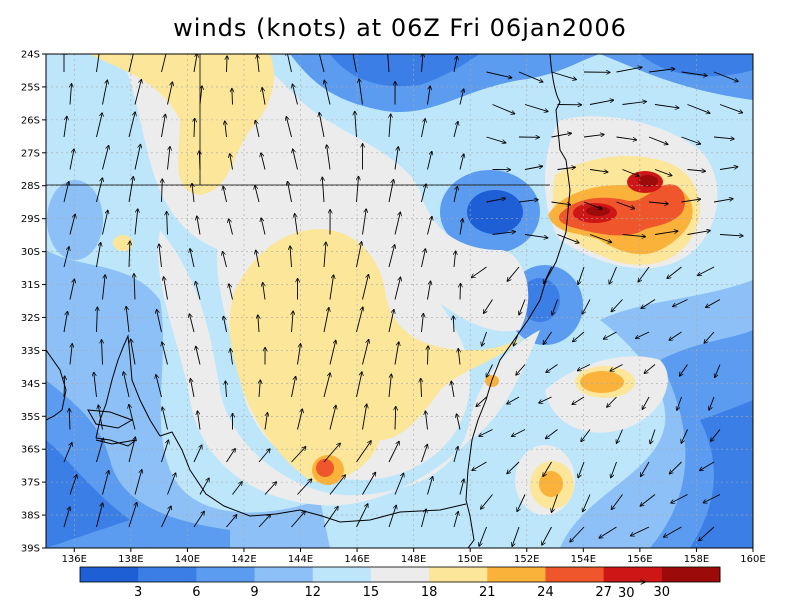 Image resolution: width=800 pixels, height=600 pixels. Describe the element at coordinates (30, 516) in the screenshot. I see `lat-tick-label: 38S` at that location.